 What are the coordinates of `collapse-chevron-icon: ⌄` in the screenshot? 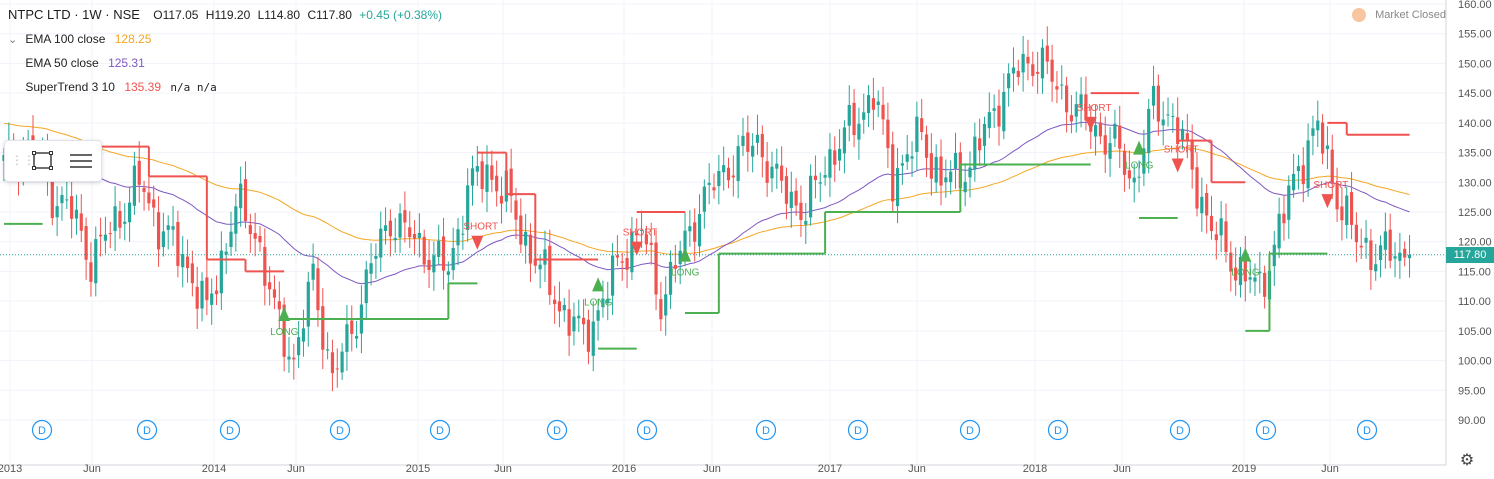 It's located at (13, 40).